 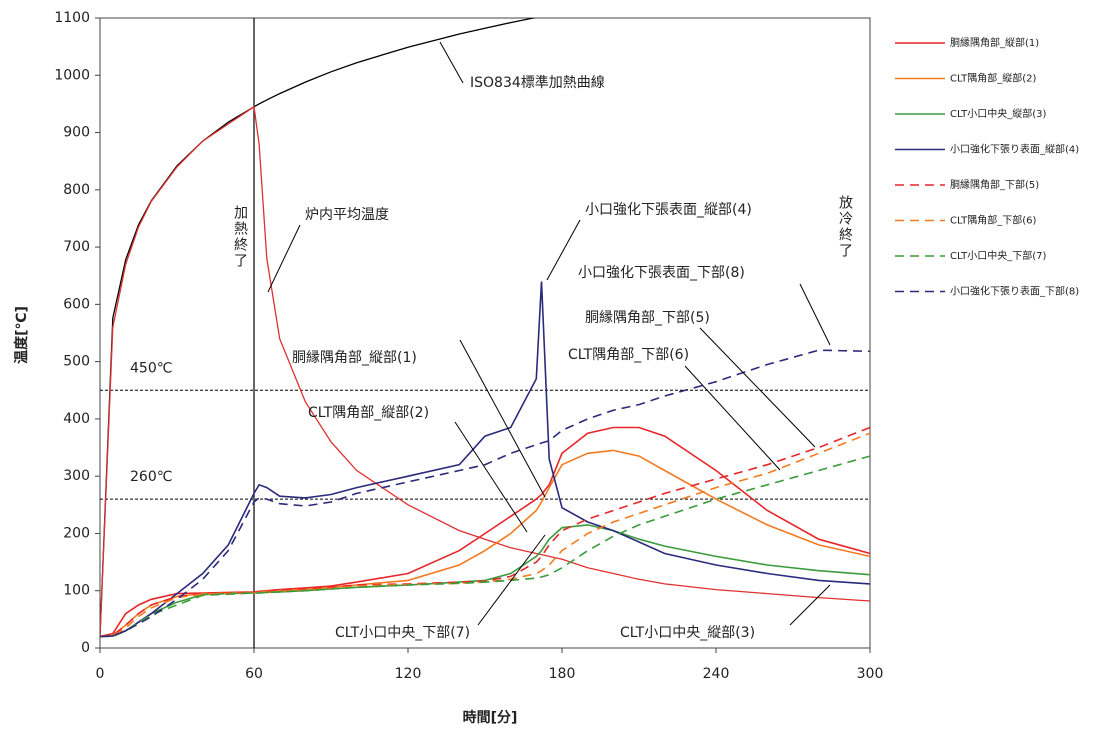 I want to click on x-tick-label: 240, so click(x=716, y=674).